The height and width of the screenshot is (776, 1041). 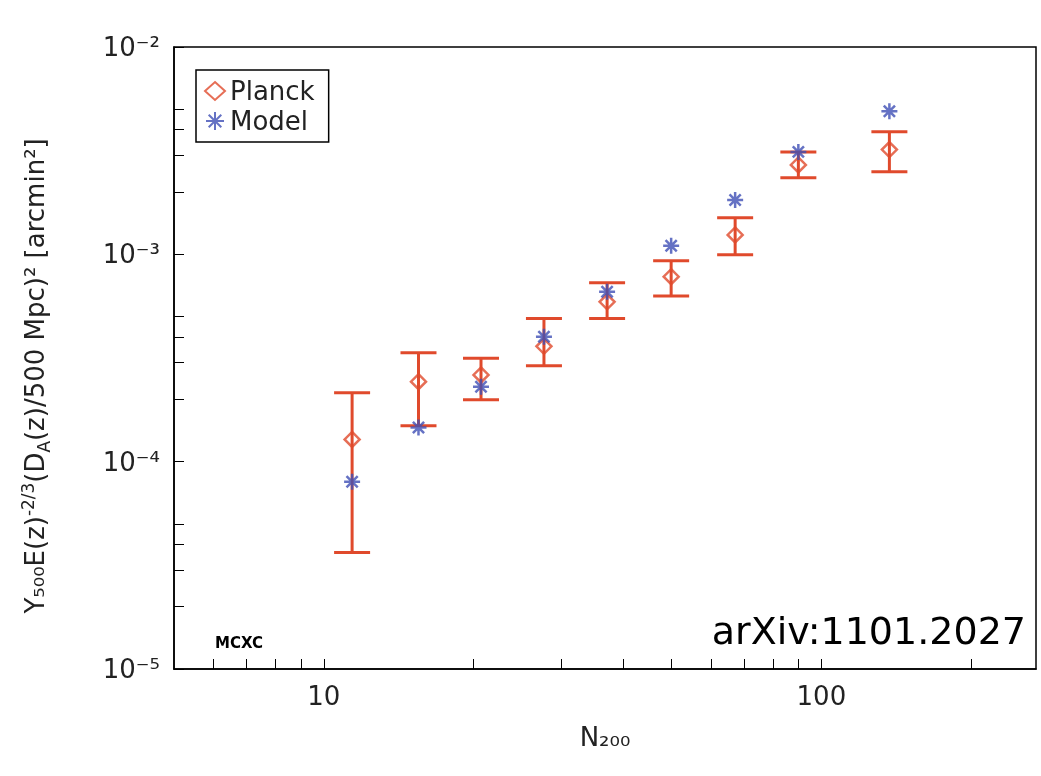 I want to click on y-tick-label: 10⁻⁵, so click(x=131, y=669).